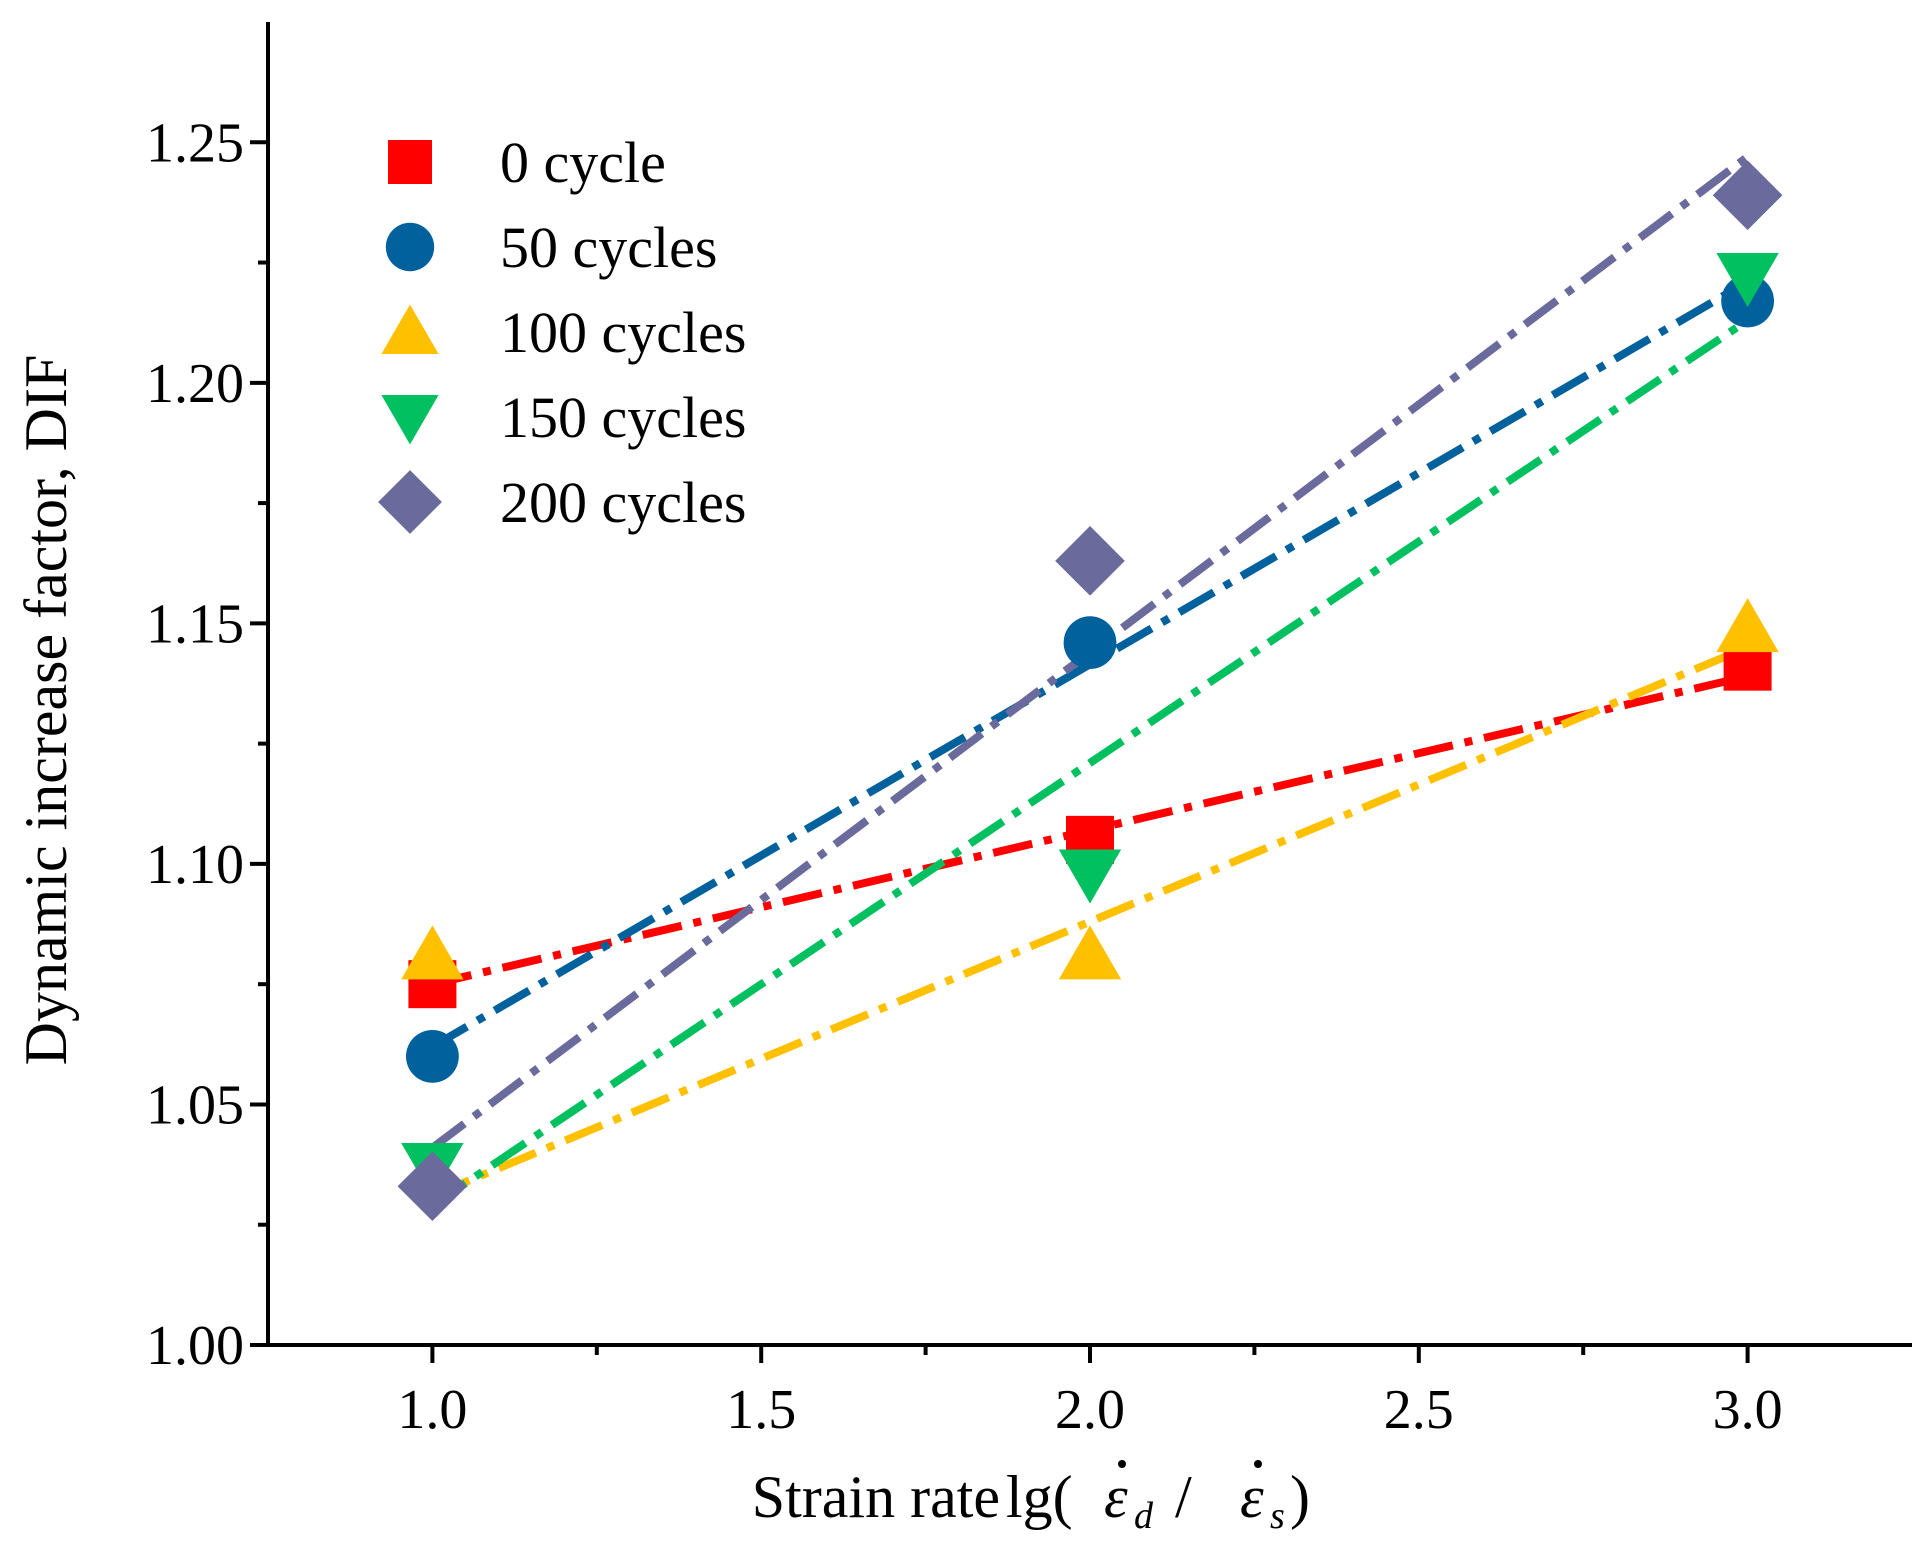 This screenshot has width=1928, height=1557. I want to click on x-axis-math-suffix: ), so click(1300, 1497).